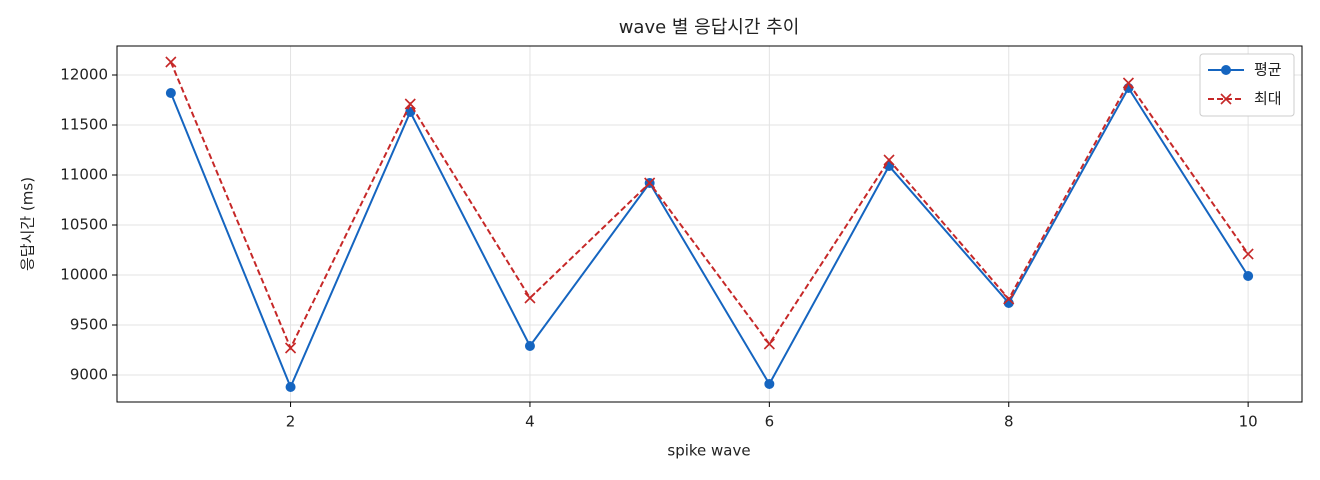 This screenshot has width=1320, height=480. What do you see at coordinates (1248, 422) in the screenshot?
I see `x-tick-label: 10` at bounding box center [1248, 422].